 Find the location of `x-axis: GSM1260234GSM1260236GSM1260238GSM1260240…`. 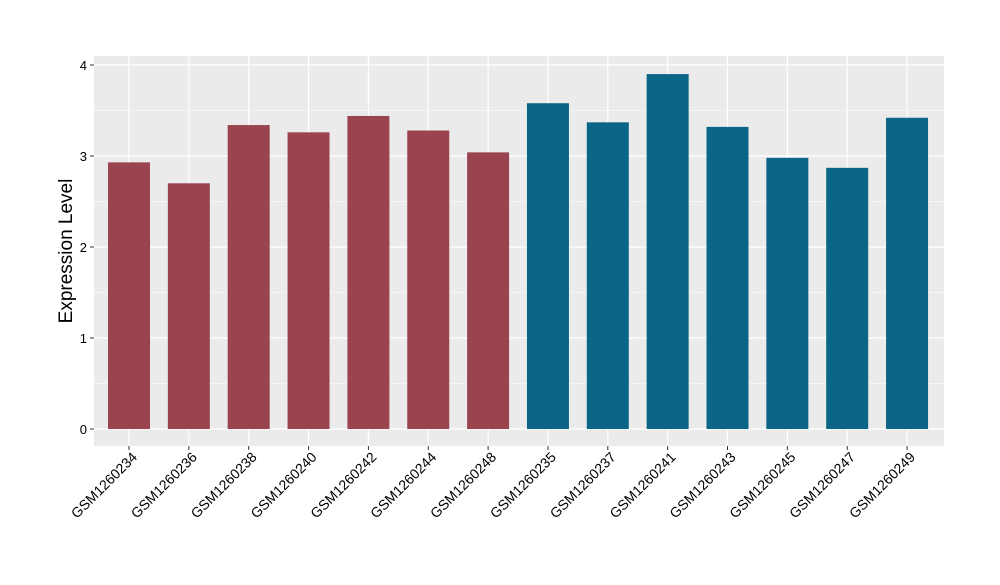

x-axis: GSM1260234GSM1260236GSM1260238GSM1260240… is located at coordinates (493, 483).